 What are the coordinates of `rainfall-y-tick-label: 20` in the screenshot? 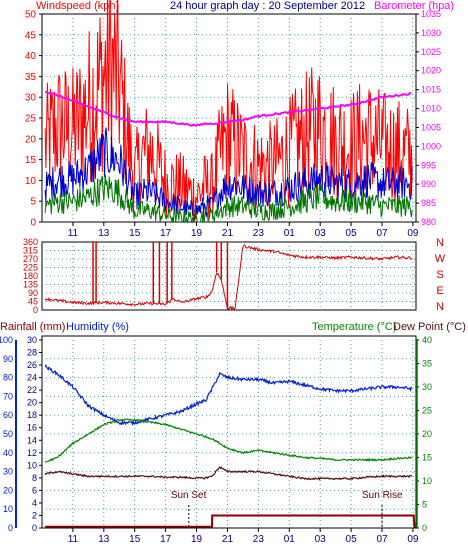 It's located at (8, 490).